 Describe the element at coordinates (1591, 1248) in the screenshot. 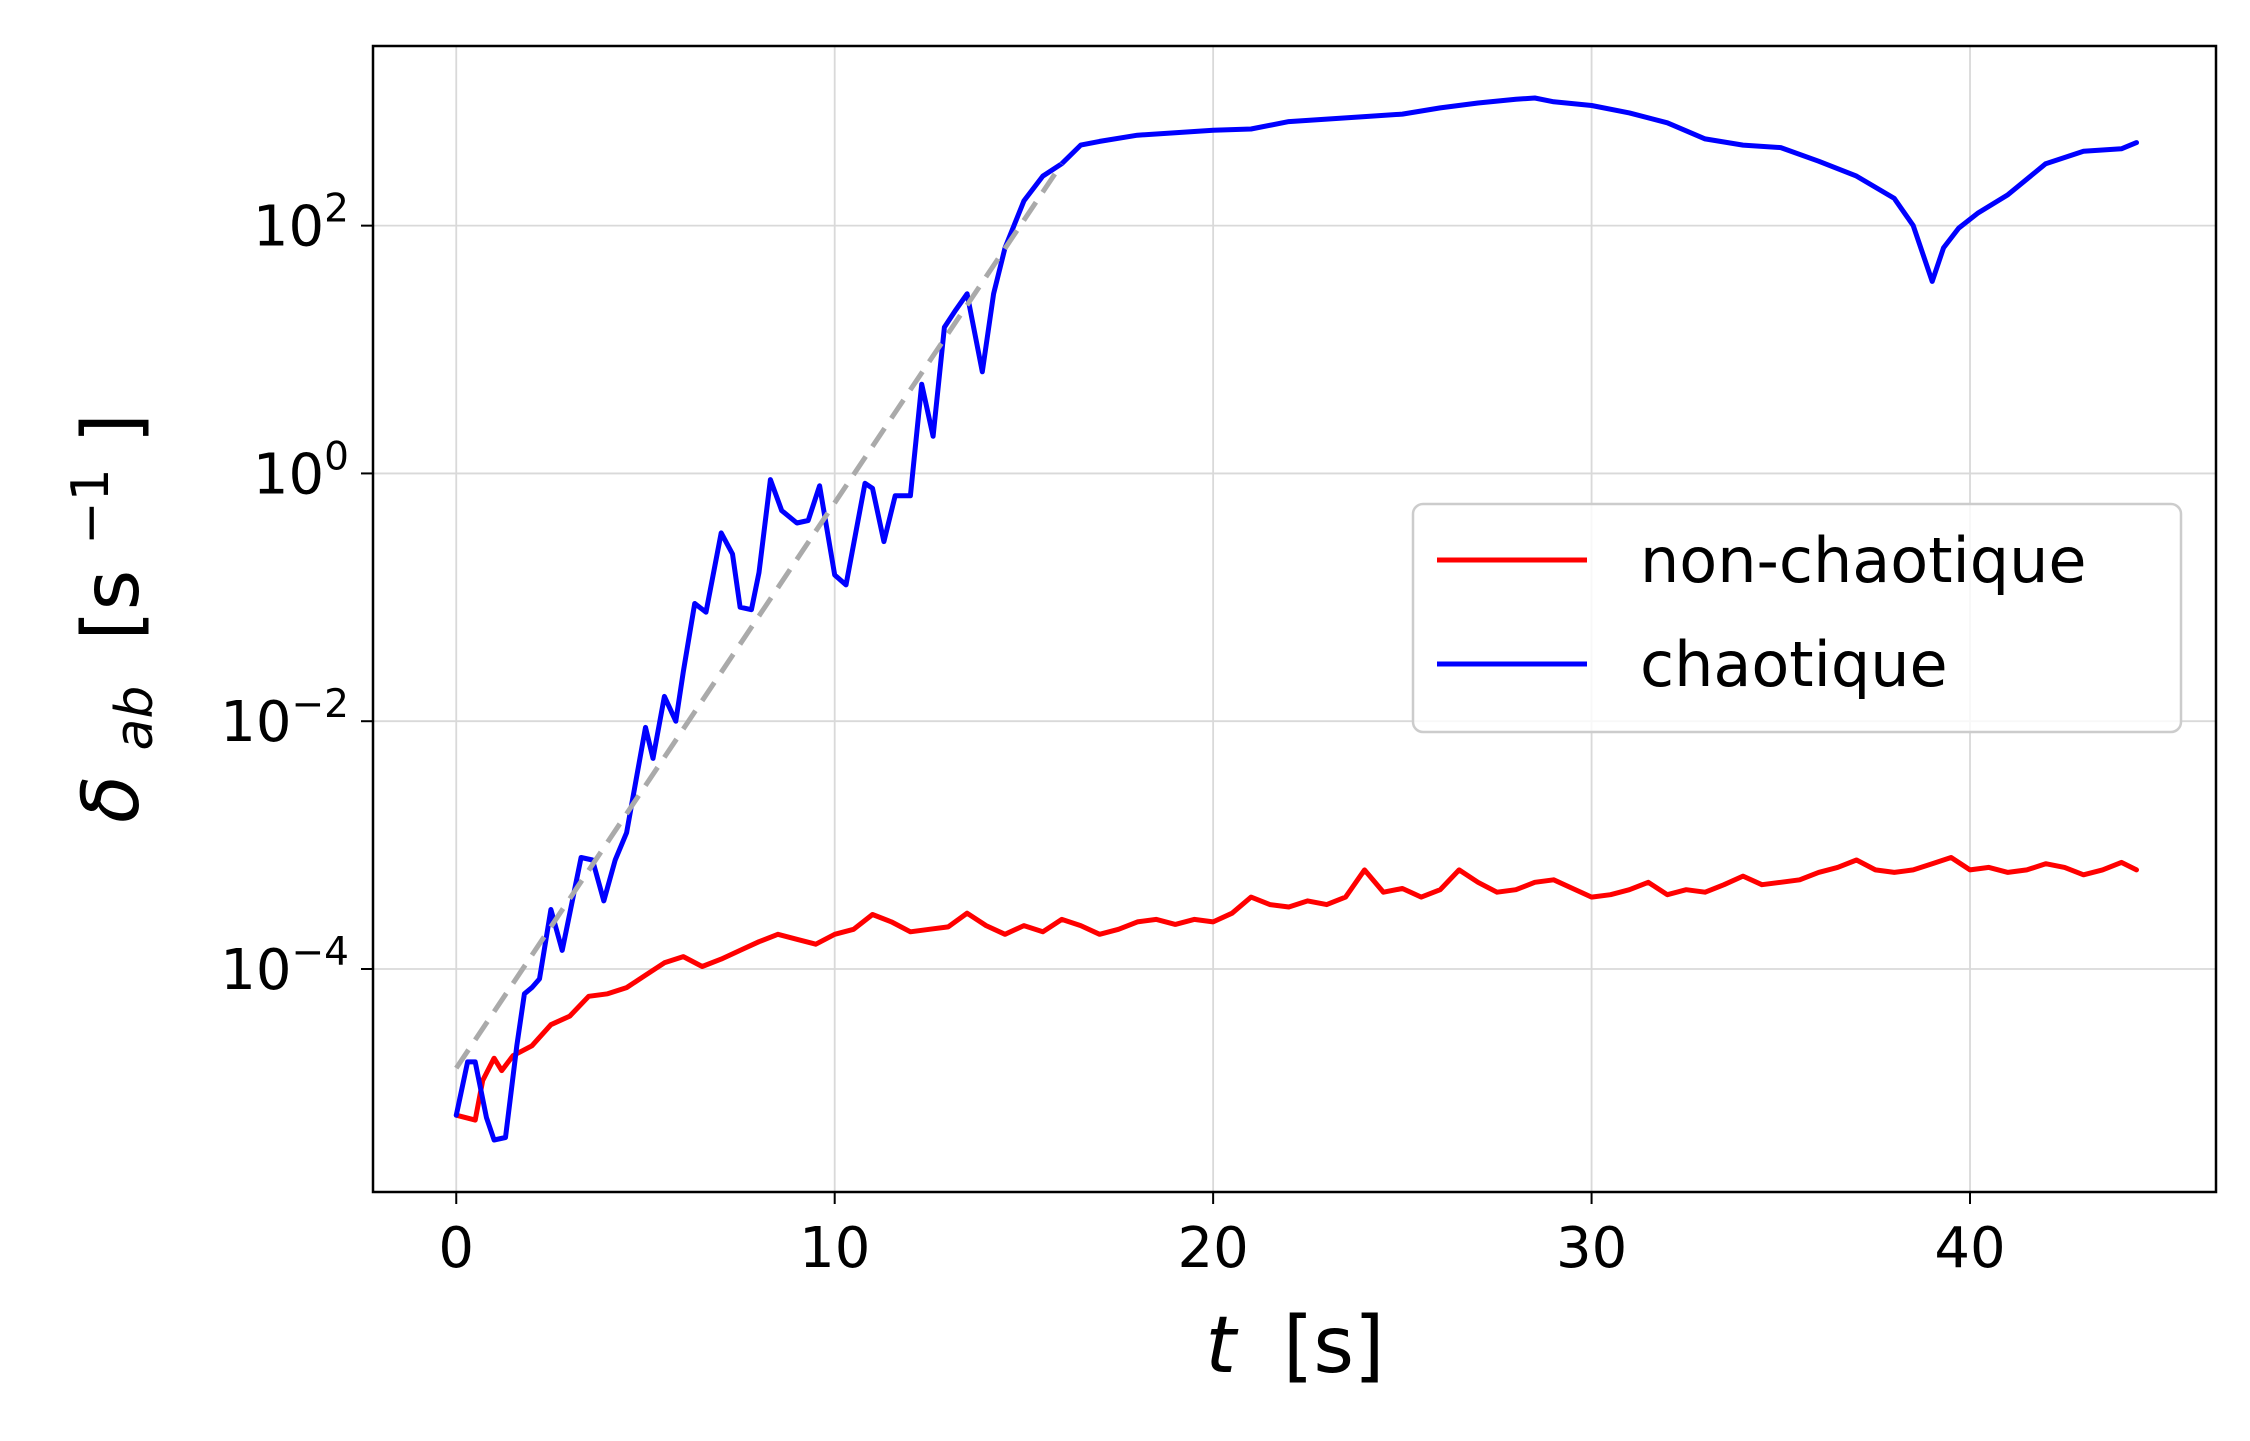

I see `x-tick-label: 30` at that location.